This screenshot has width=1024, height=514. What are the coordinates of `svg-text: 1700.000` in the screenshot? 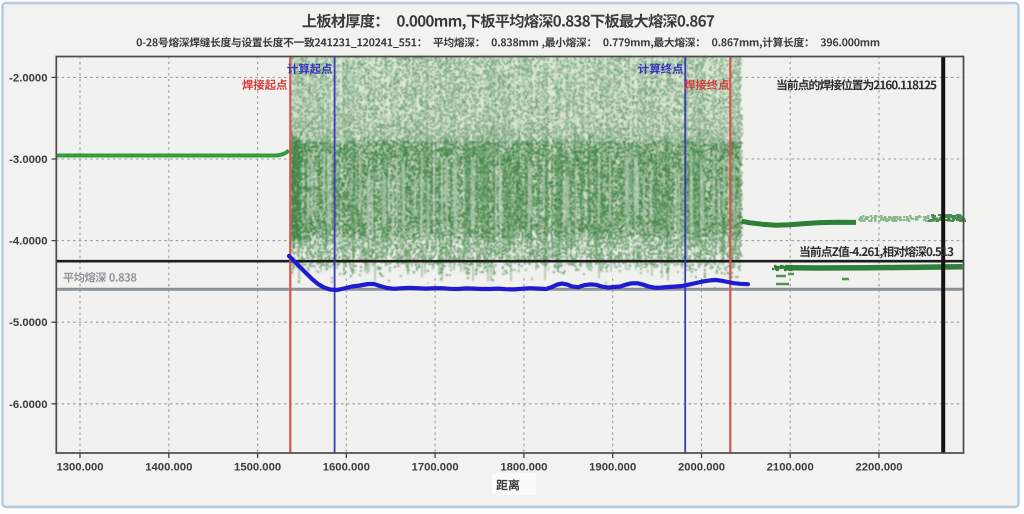 It's located at (435, 468).